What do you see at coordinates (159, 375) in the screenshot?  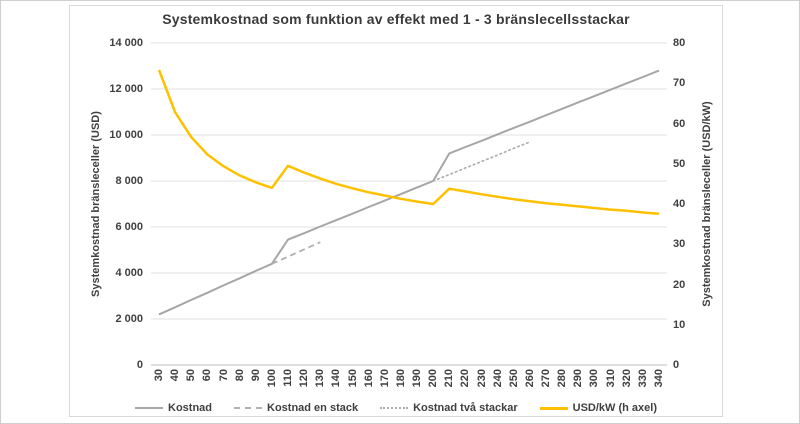 I see `x-tick-label: 30` at bounding box center [159, 375].